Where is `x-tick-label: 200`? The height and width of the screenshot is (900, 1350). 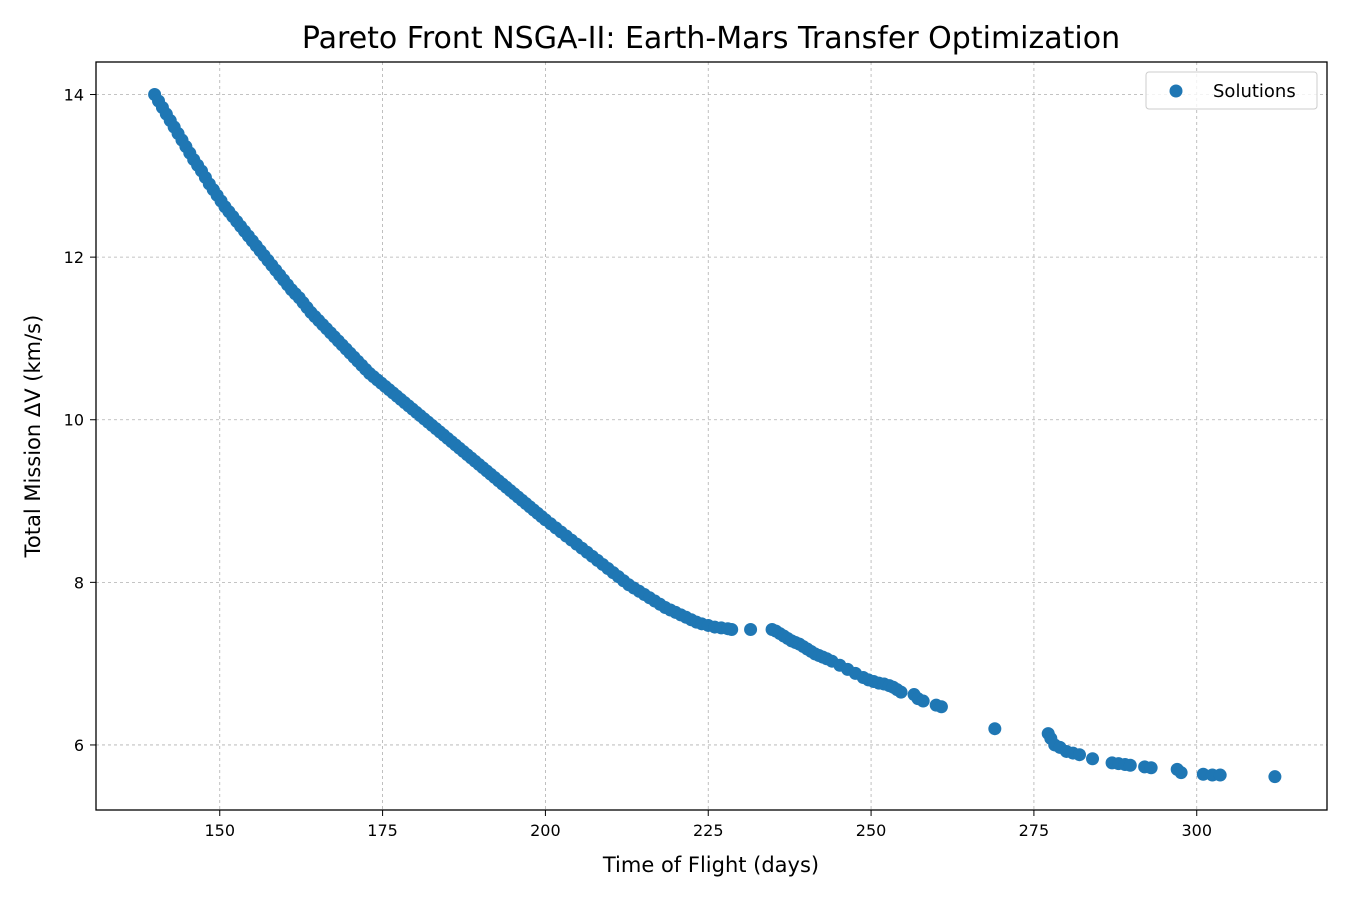 x-tick-label: 200 is located at coordinates (545, 830).